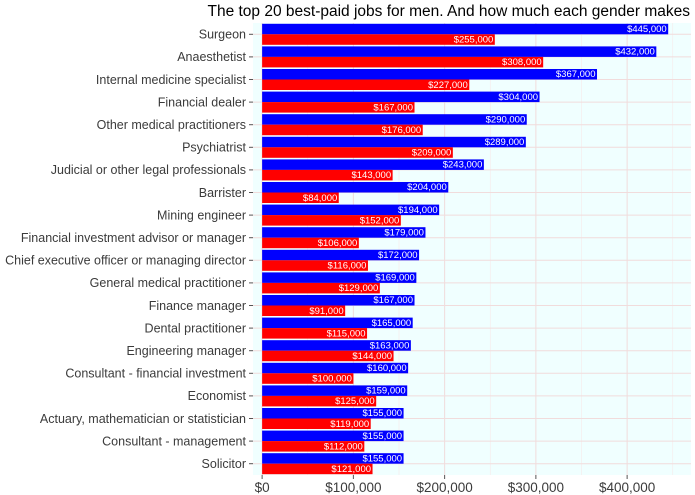 Image resolution: width=695 pixels, height=495 pixels. What do you see at coordinates (320, 198) in the screenshot?
I see `data-label-women: $84,000` at bounding box center [320, 198].